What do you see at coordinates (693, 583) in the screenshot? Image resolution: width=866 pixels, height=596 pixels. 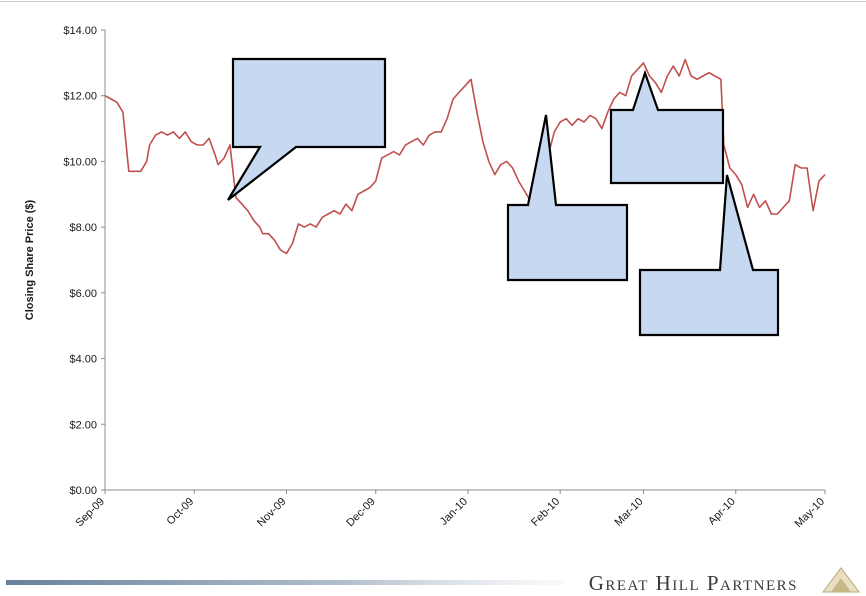 I see `brand-wordmark: Great Hill Partners` at bounding box center [693, 583].